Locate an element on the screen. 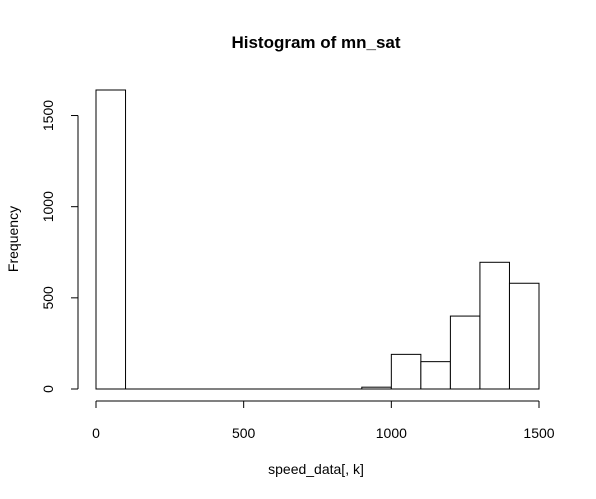 The image size is (596, 499). x-tick-label: 500 is located at coordinates (244, 433).